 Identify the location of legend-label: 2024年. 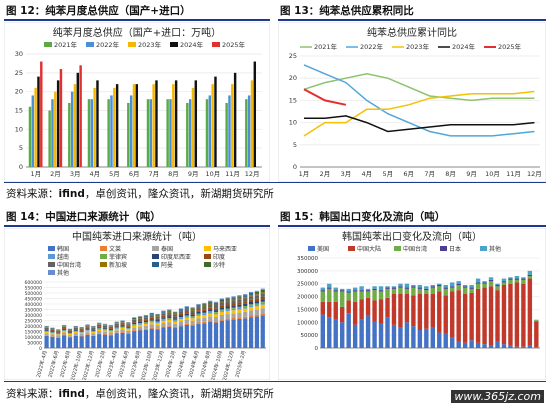
(464, 46).